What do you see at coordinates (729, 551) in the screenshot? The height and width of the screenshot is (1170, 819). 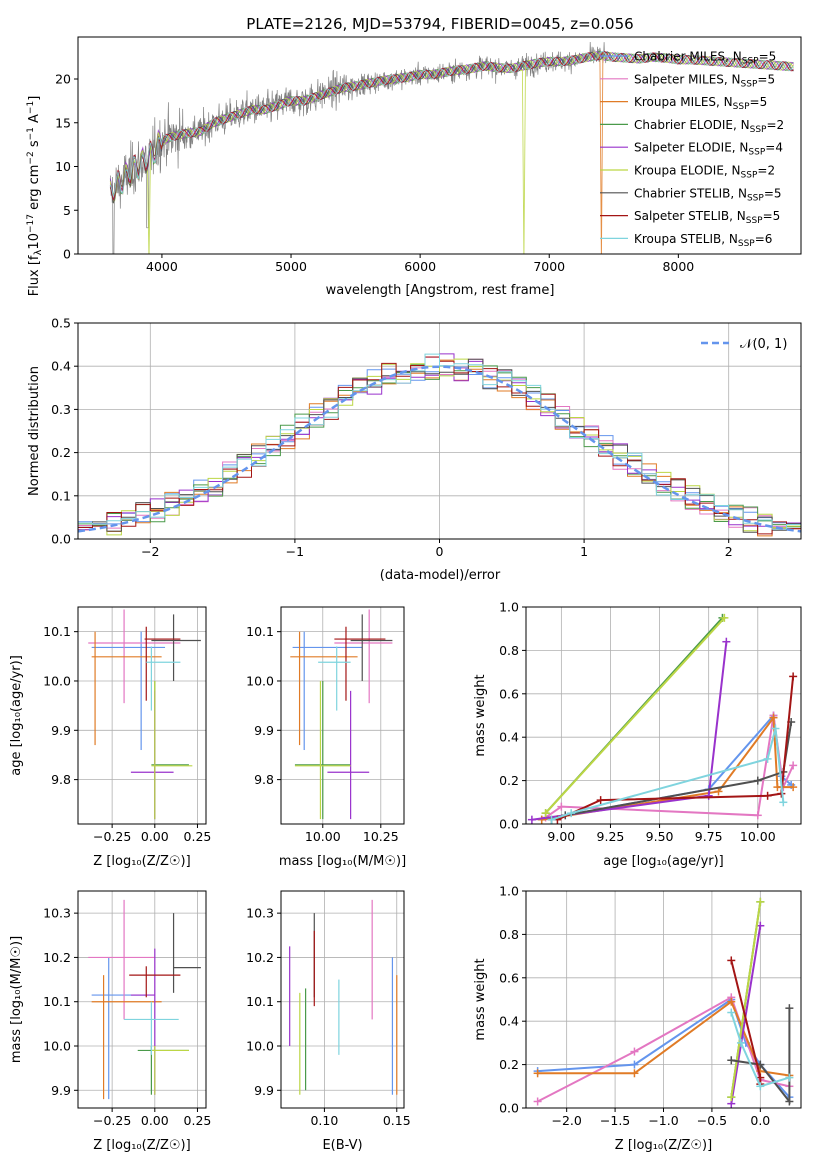 I see `x-tick-label: 2` at bounding box center [729, 551].